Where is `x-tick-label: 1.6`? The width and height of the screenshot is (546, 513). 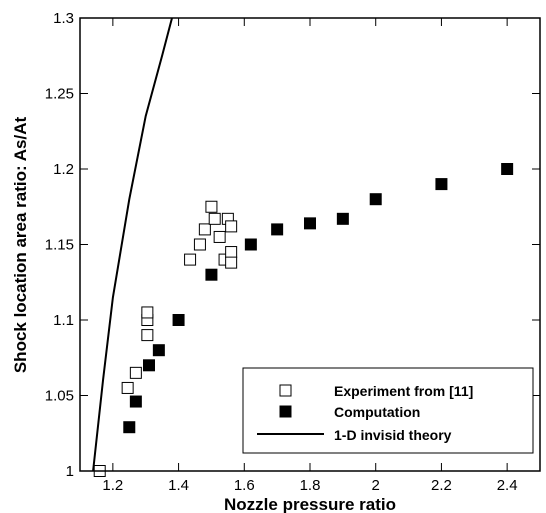 x-tick-label: 1.6 is located at coordinates (244, 485).